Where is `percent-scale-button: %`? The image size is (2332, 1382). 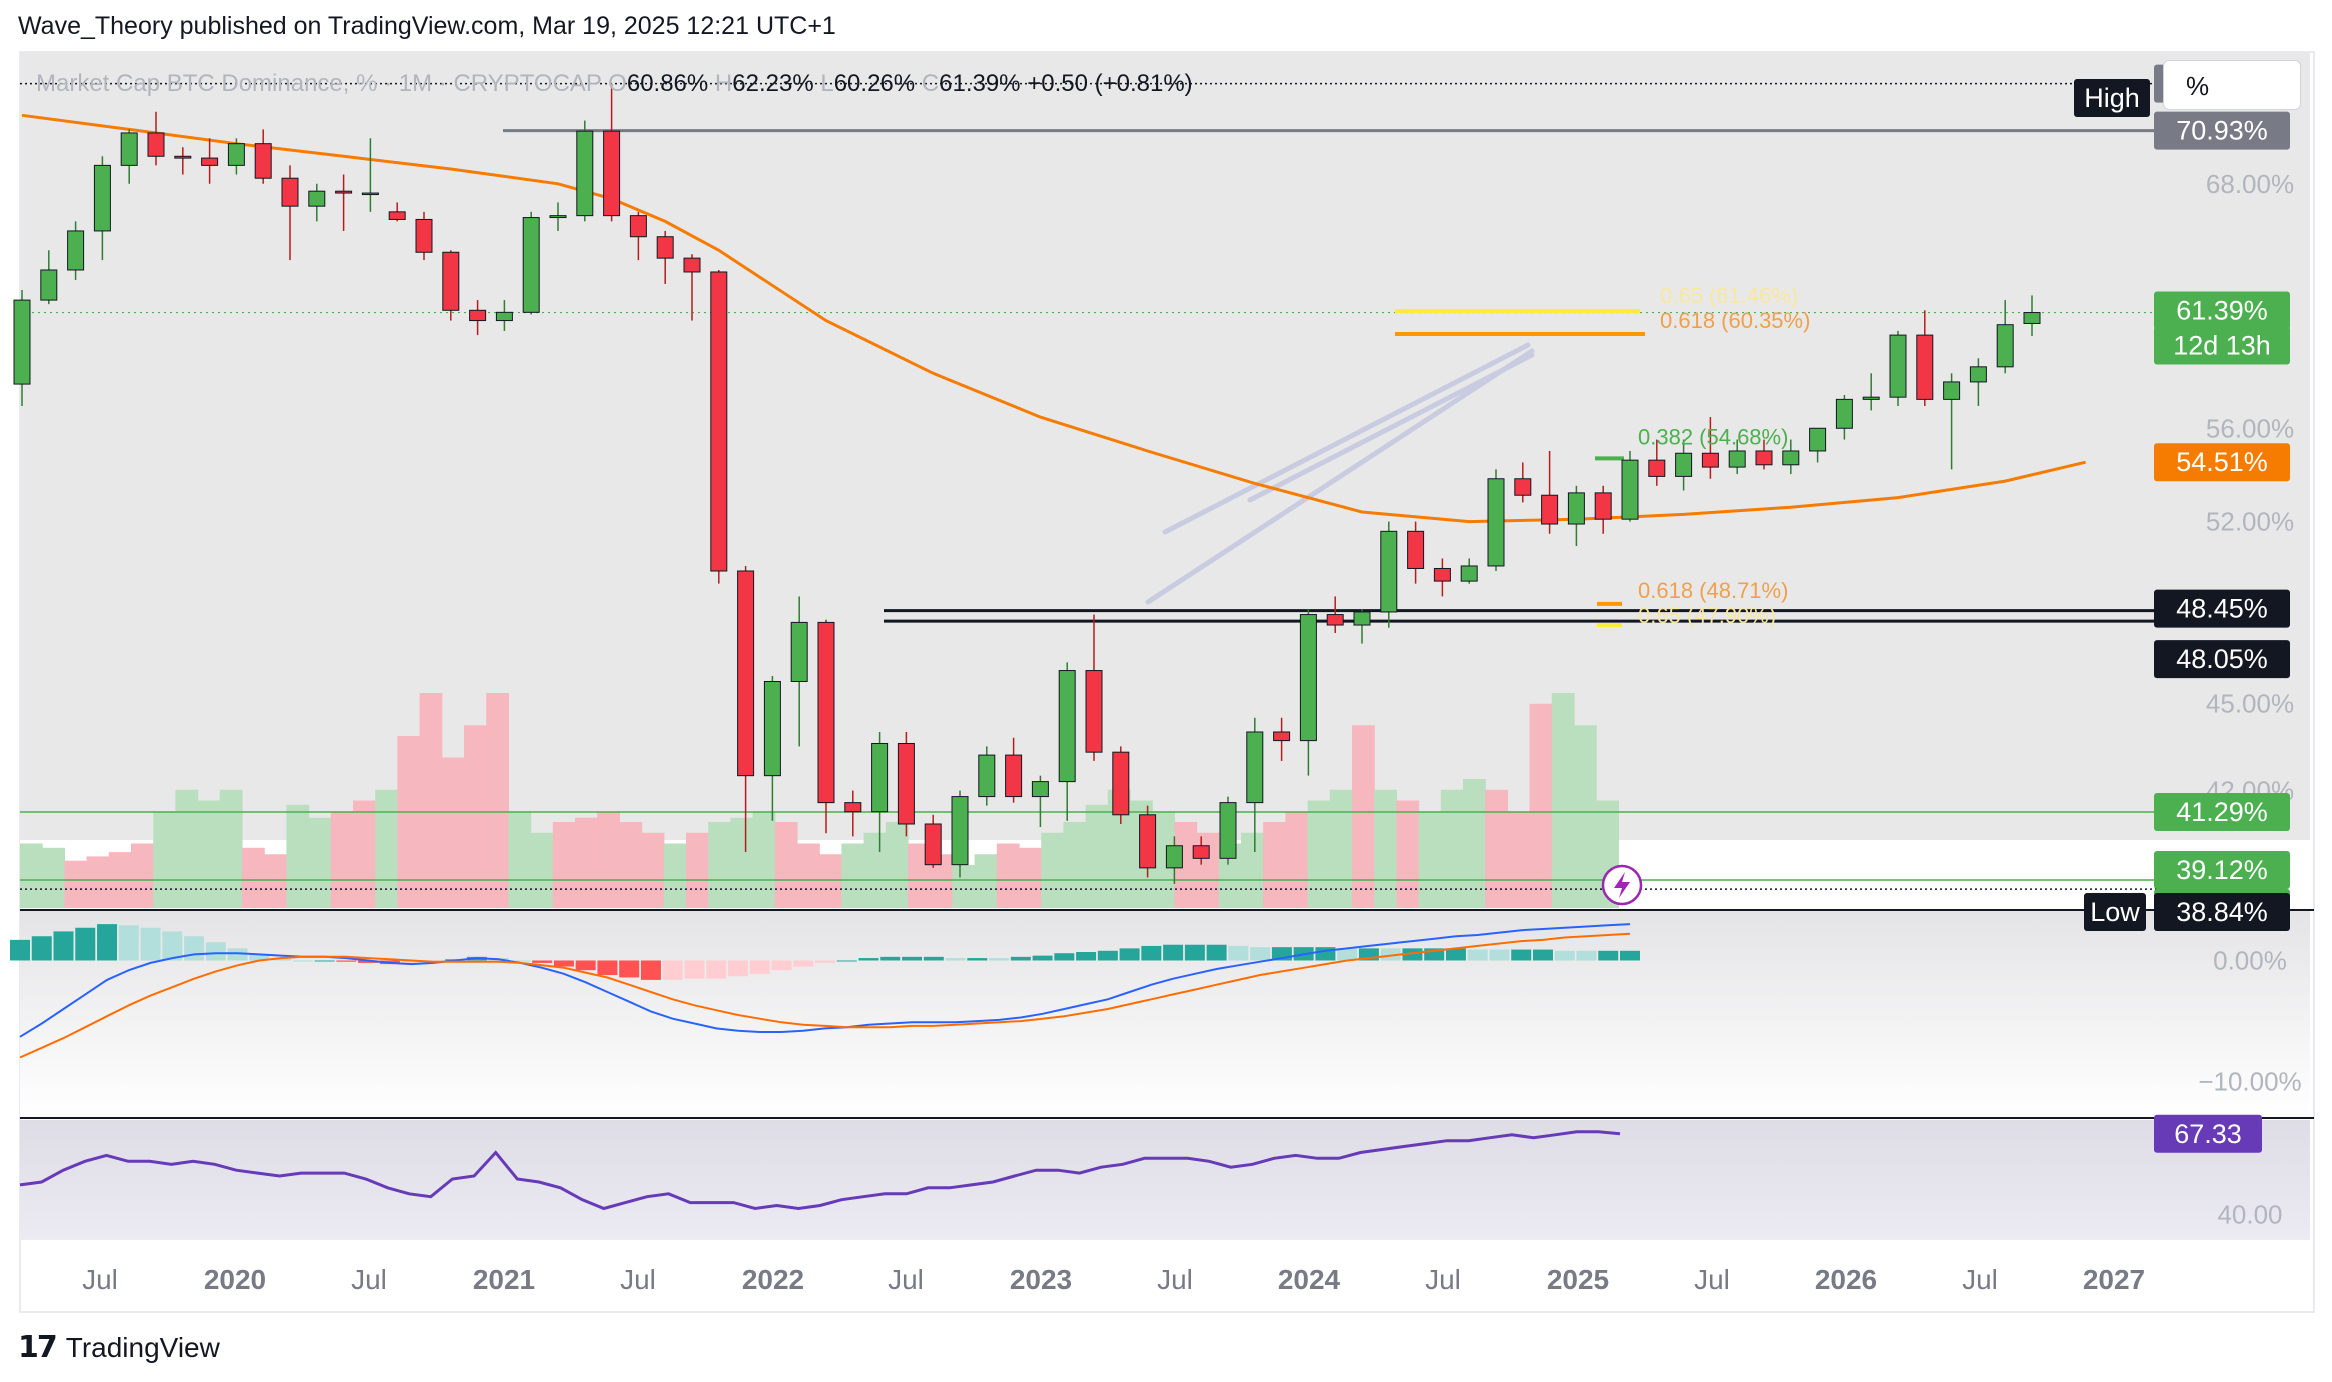 percent-scale-button: % is located at coordinates (2232, 85).